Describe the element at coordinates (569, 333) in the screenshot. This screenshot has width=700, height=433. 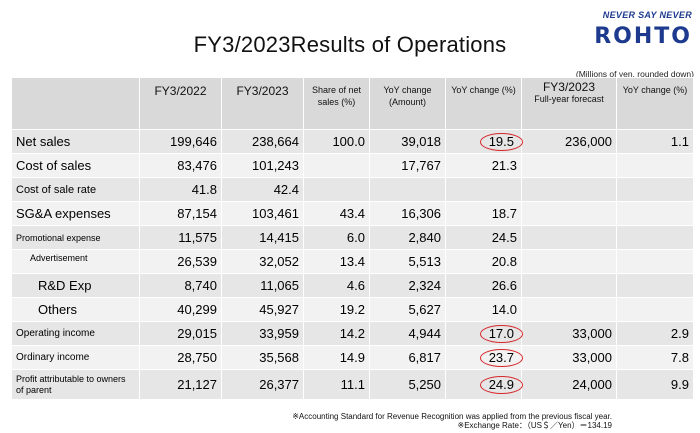
I see `cell-forecast: 33,000` at that location.